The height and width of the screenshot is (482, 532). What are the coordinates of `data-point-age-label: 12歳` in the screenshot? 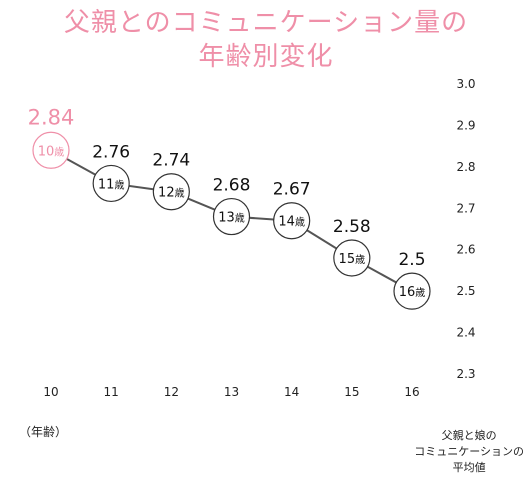 It's located at (171, 193).